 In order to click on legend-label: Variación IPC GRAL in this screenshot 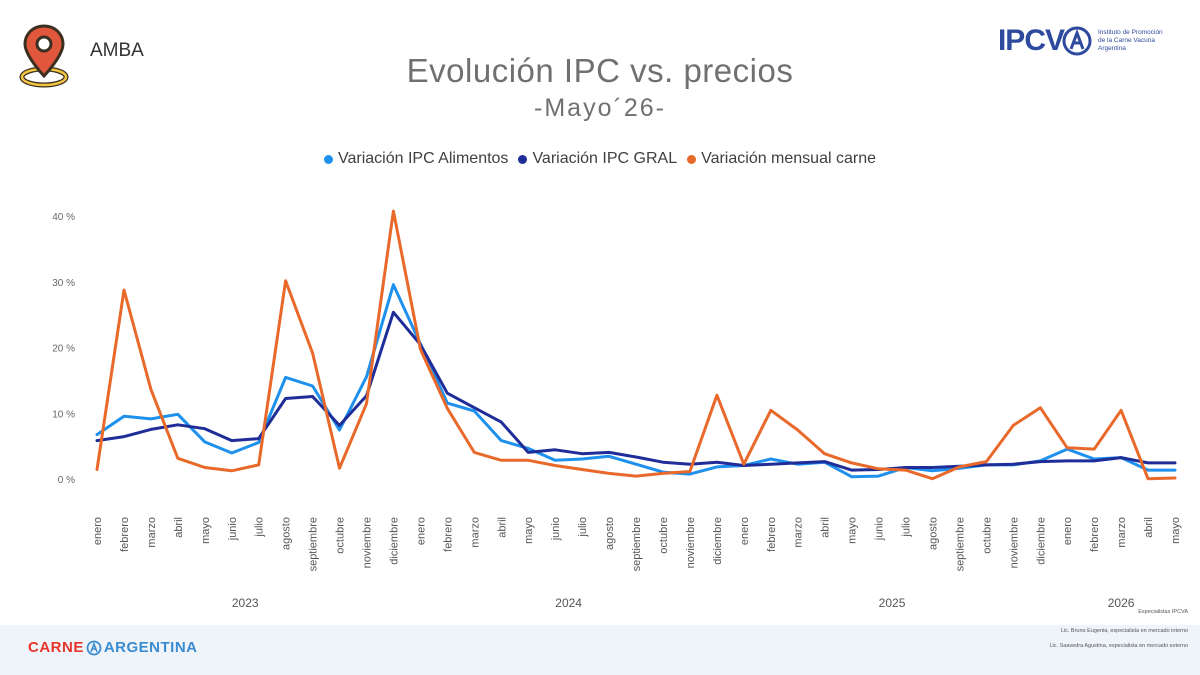, I will do `click(605, 158)`.